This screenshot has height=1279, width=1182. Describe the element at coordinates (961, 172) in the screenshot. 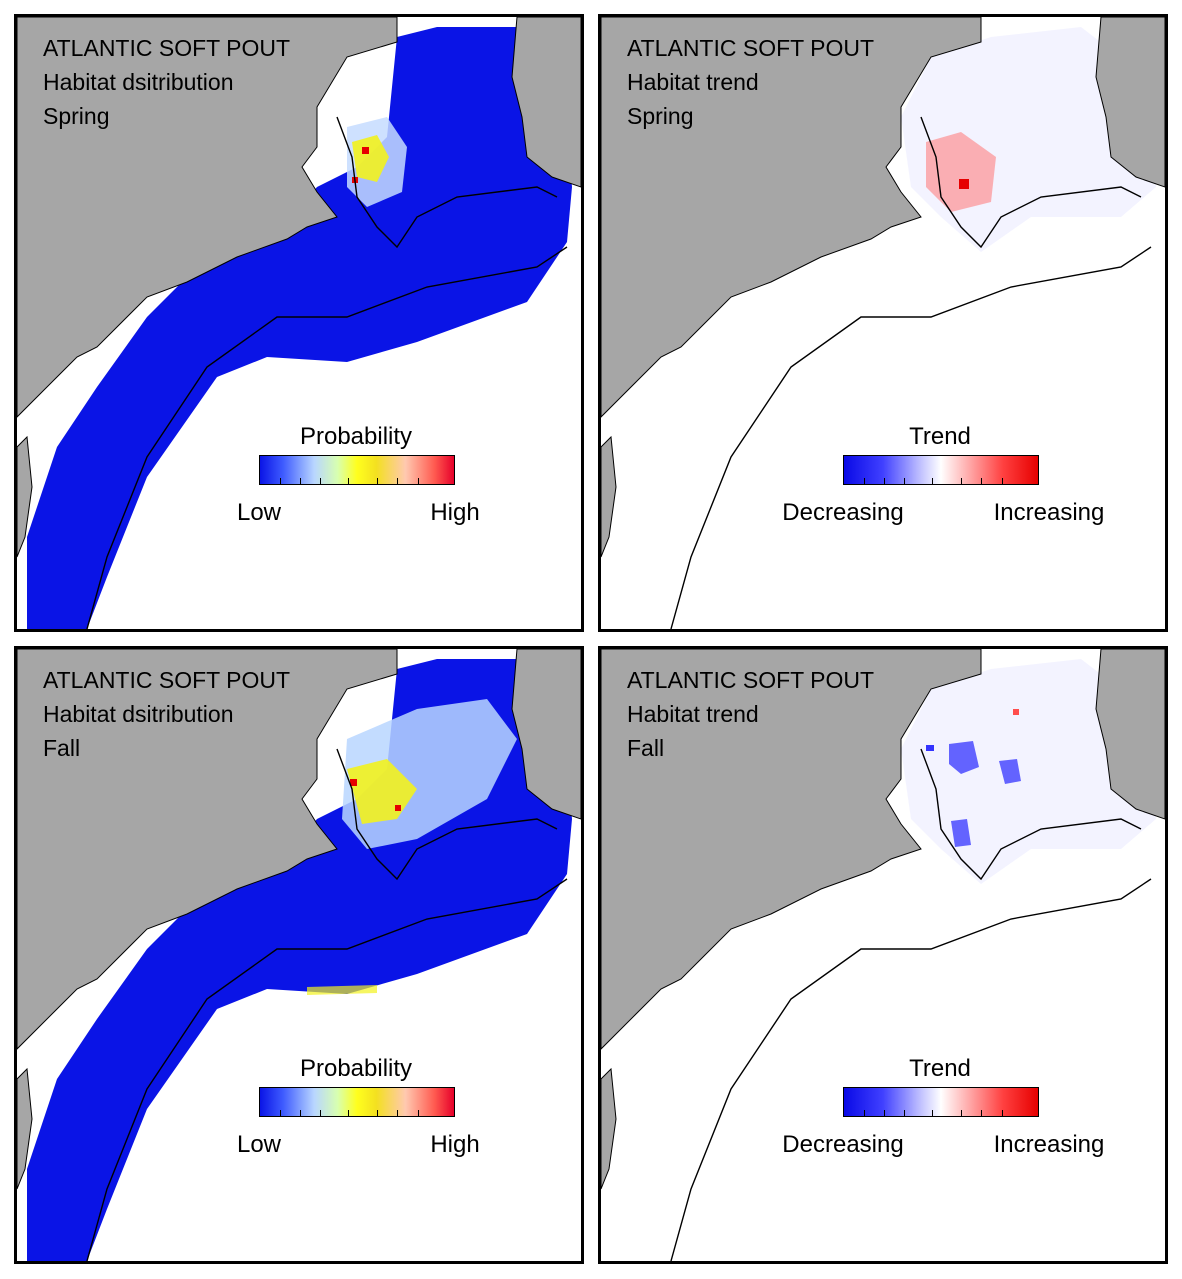

I see `trend-increase-area` at that location.